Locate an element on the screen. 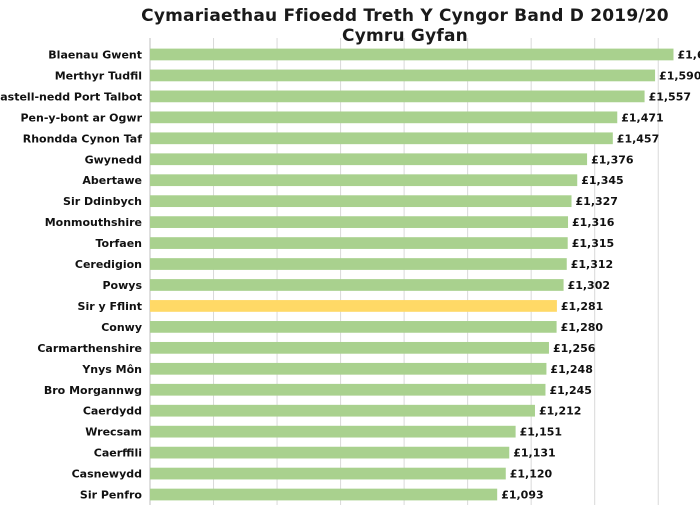  category-label: Castell-nedd Port Talbot is located at coordinates (71, 96).